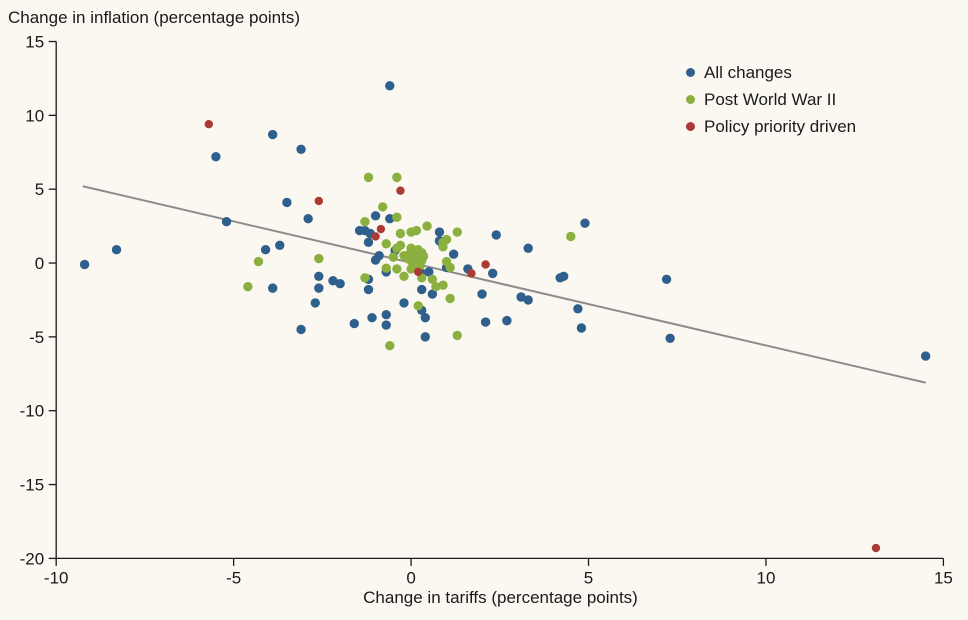  I want to click on legend-item-policy-priority: Policy priority driven, so click(771, 126).